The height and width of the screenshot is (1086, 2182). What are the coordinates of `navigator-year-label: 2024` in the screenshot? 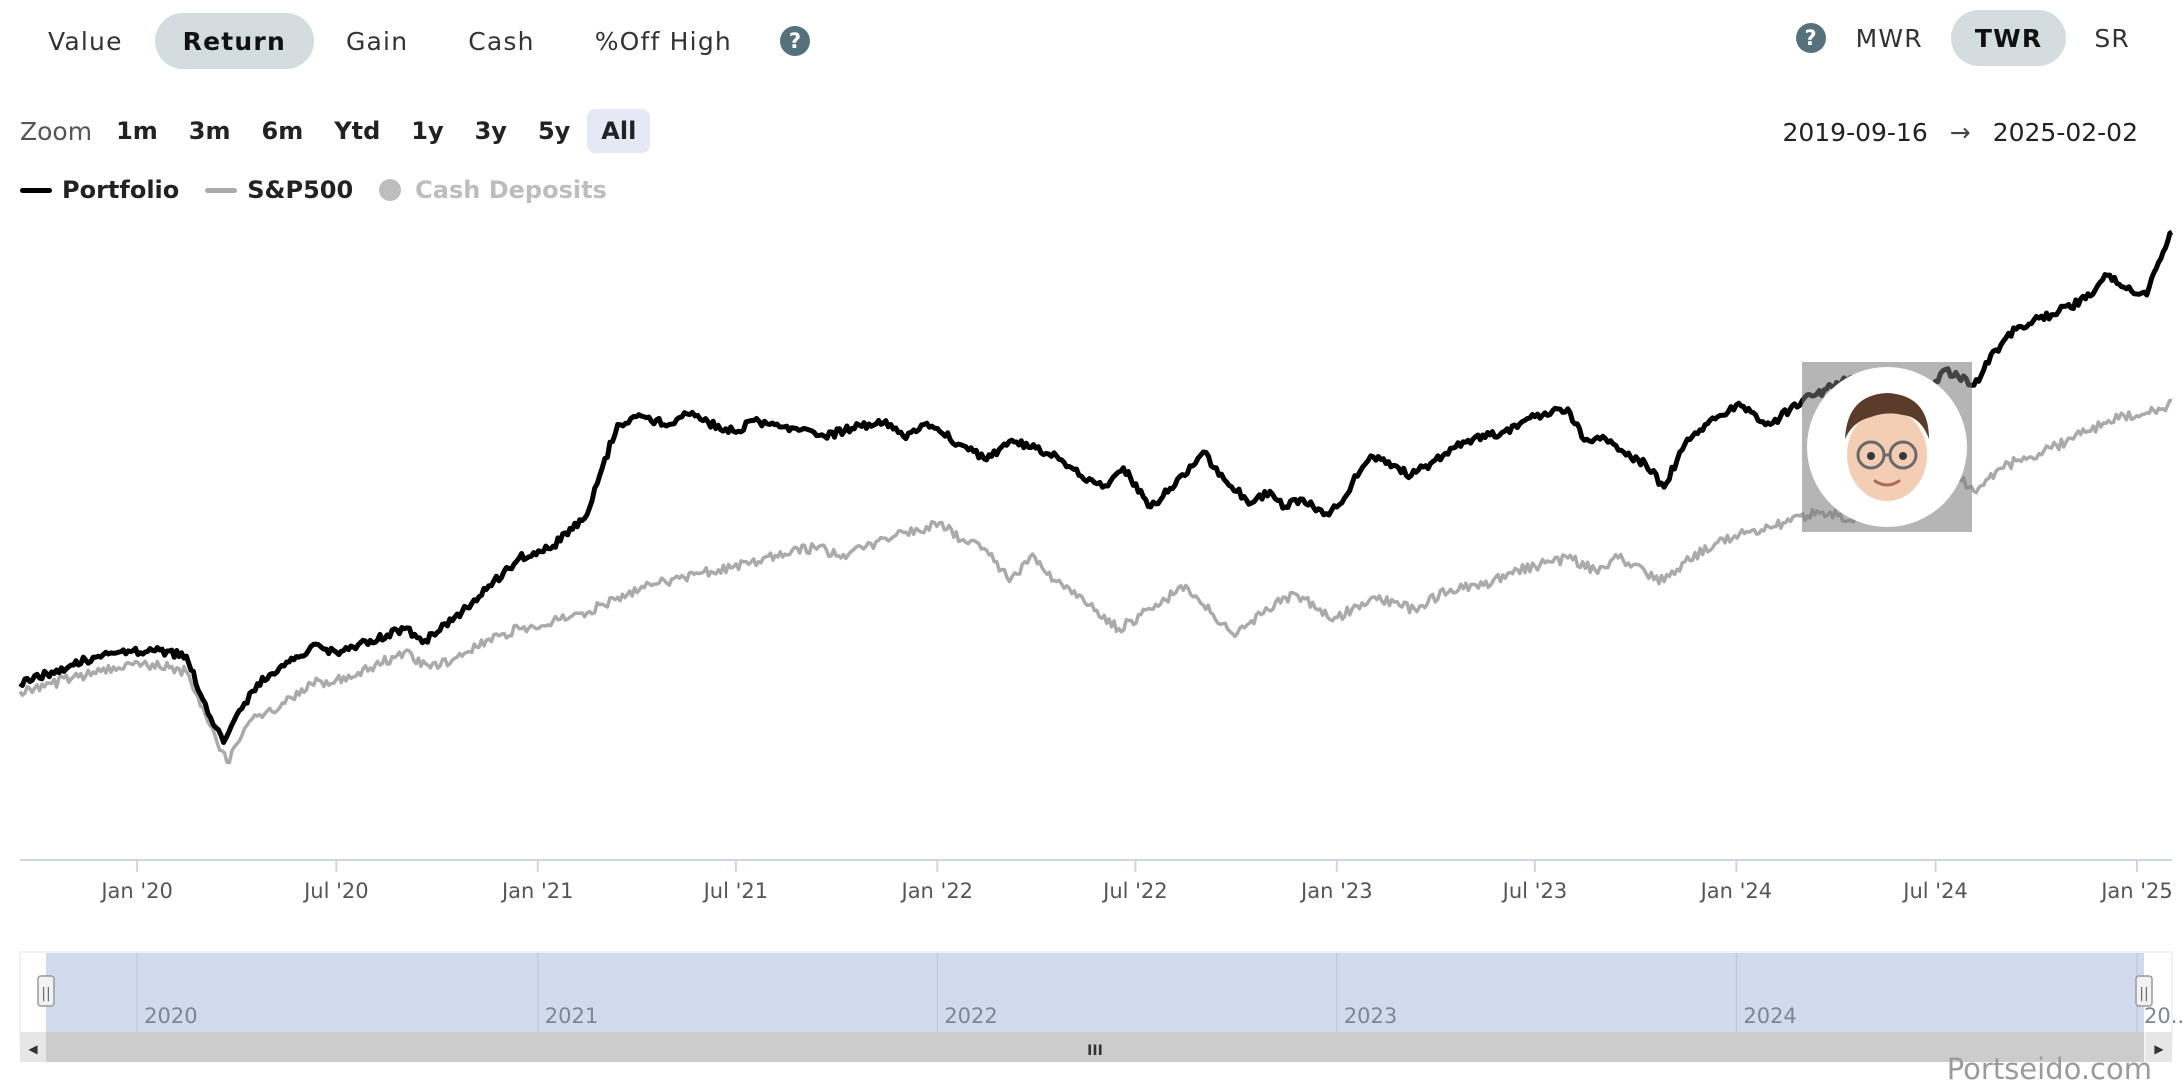 It's located at (1769, 1016).